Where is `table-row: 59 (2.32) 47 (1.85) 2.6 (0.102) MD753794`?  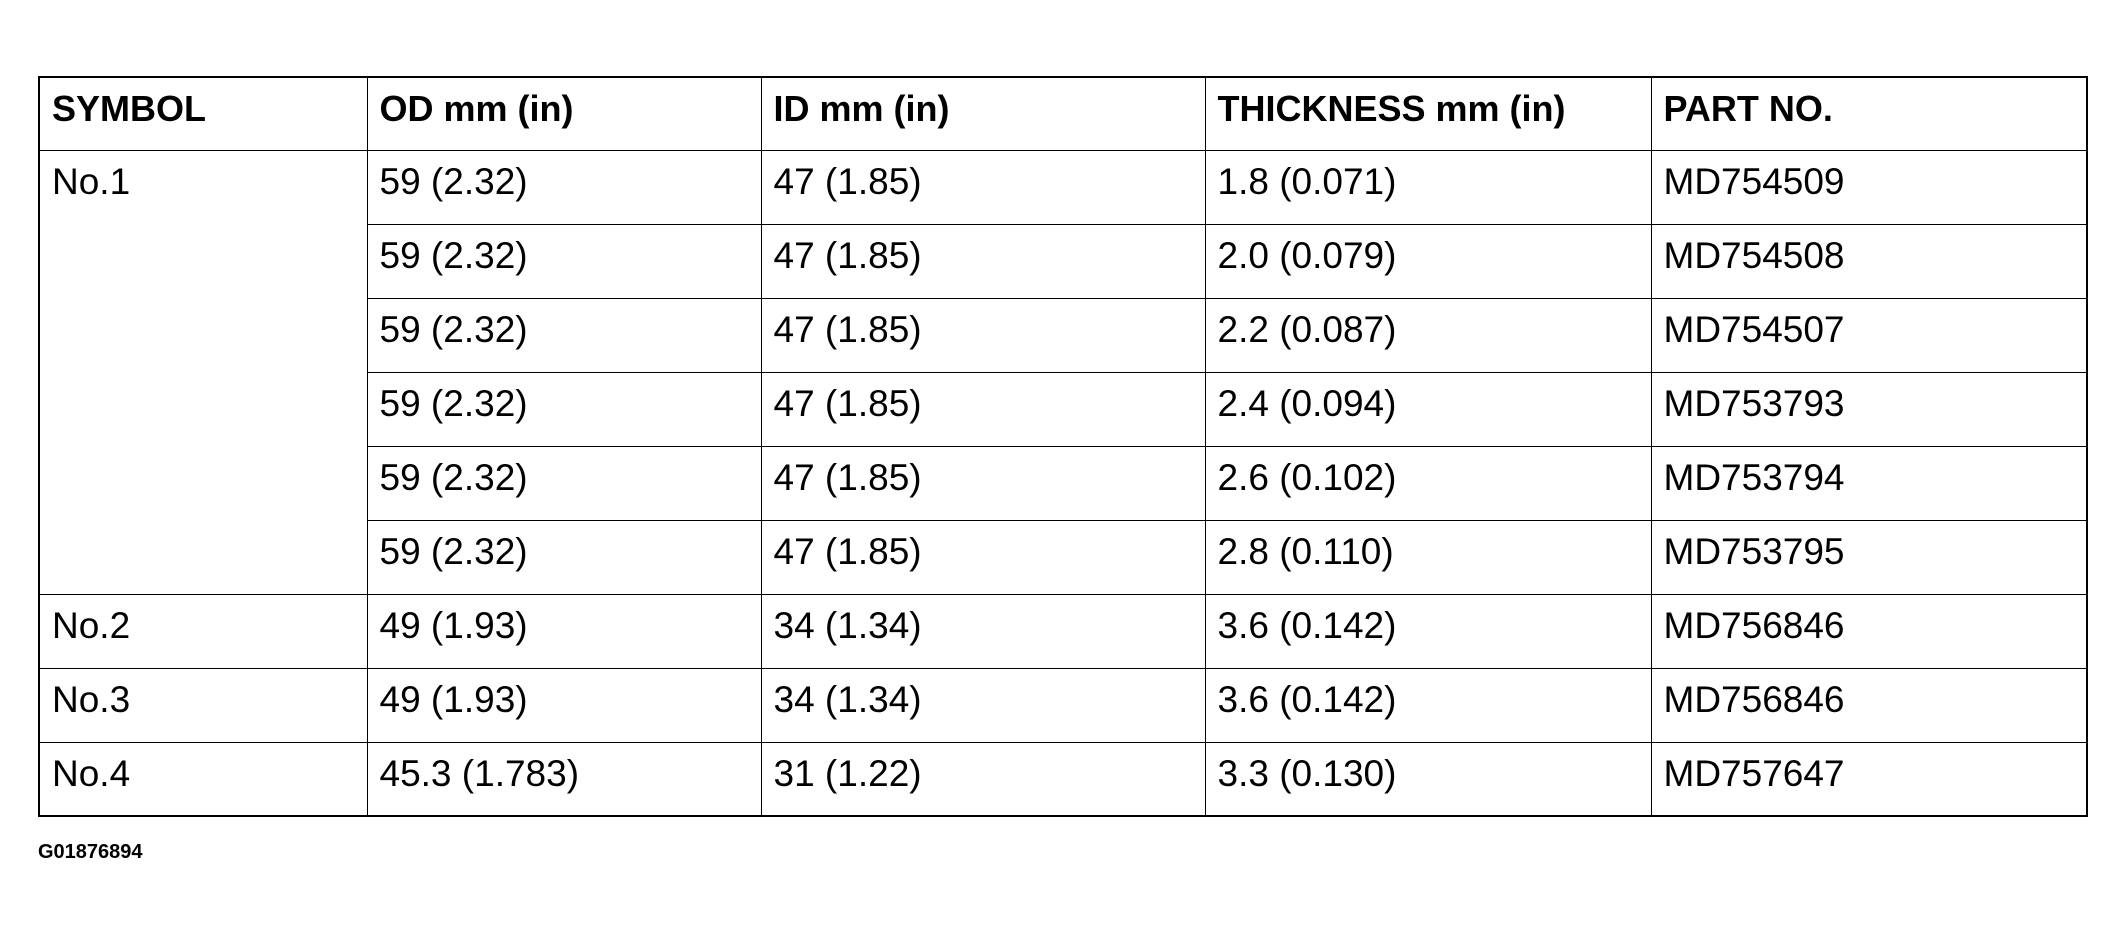
table-row: 59 (2.32) 47 (1.85) 2.6 (0.102) MD753794 is located at coordinates (1063, 483).